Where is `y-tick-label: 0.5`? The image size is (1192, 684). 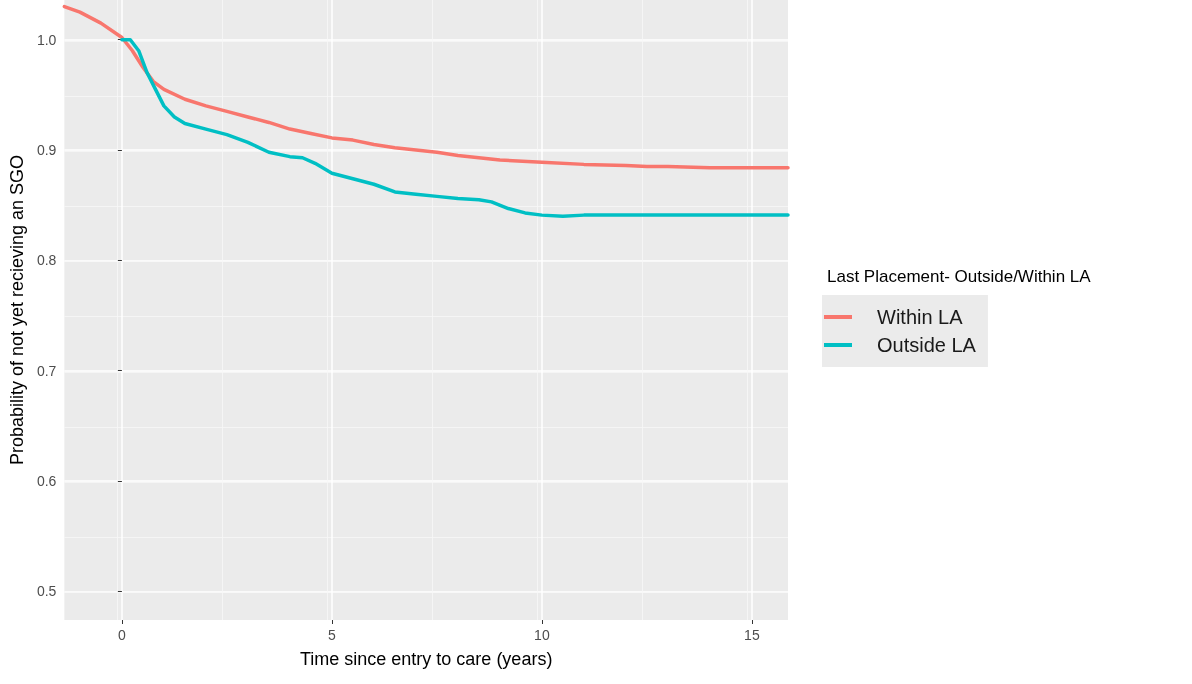 y-tick-label: 0.5 is located at coordinates (46, 591).